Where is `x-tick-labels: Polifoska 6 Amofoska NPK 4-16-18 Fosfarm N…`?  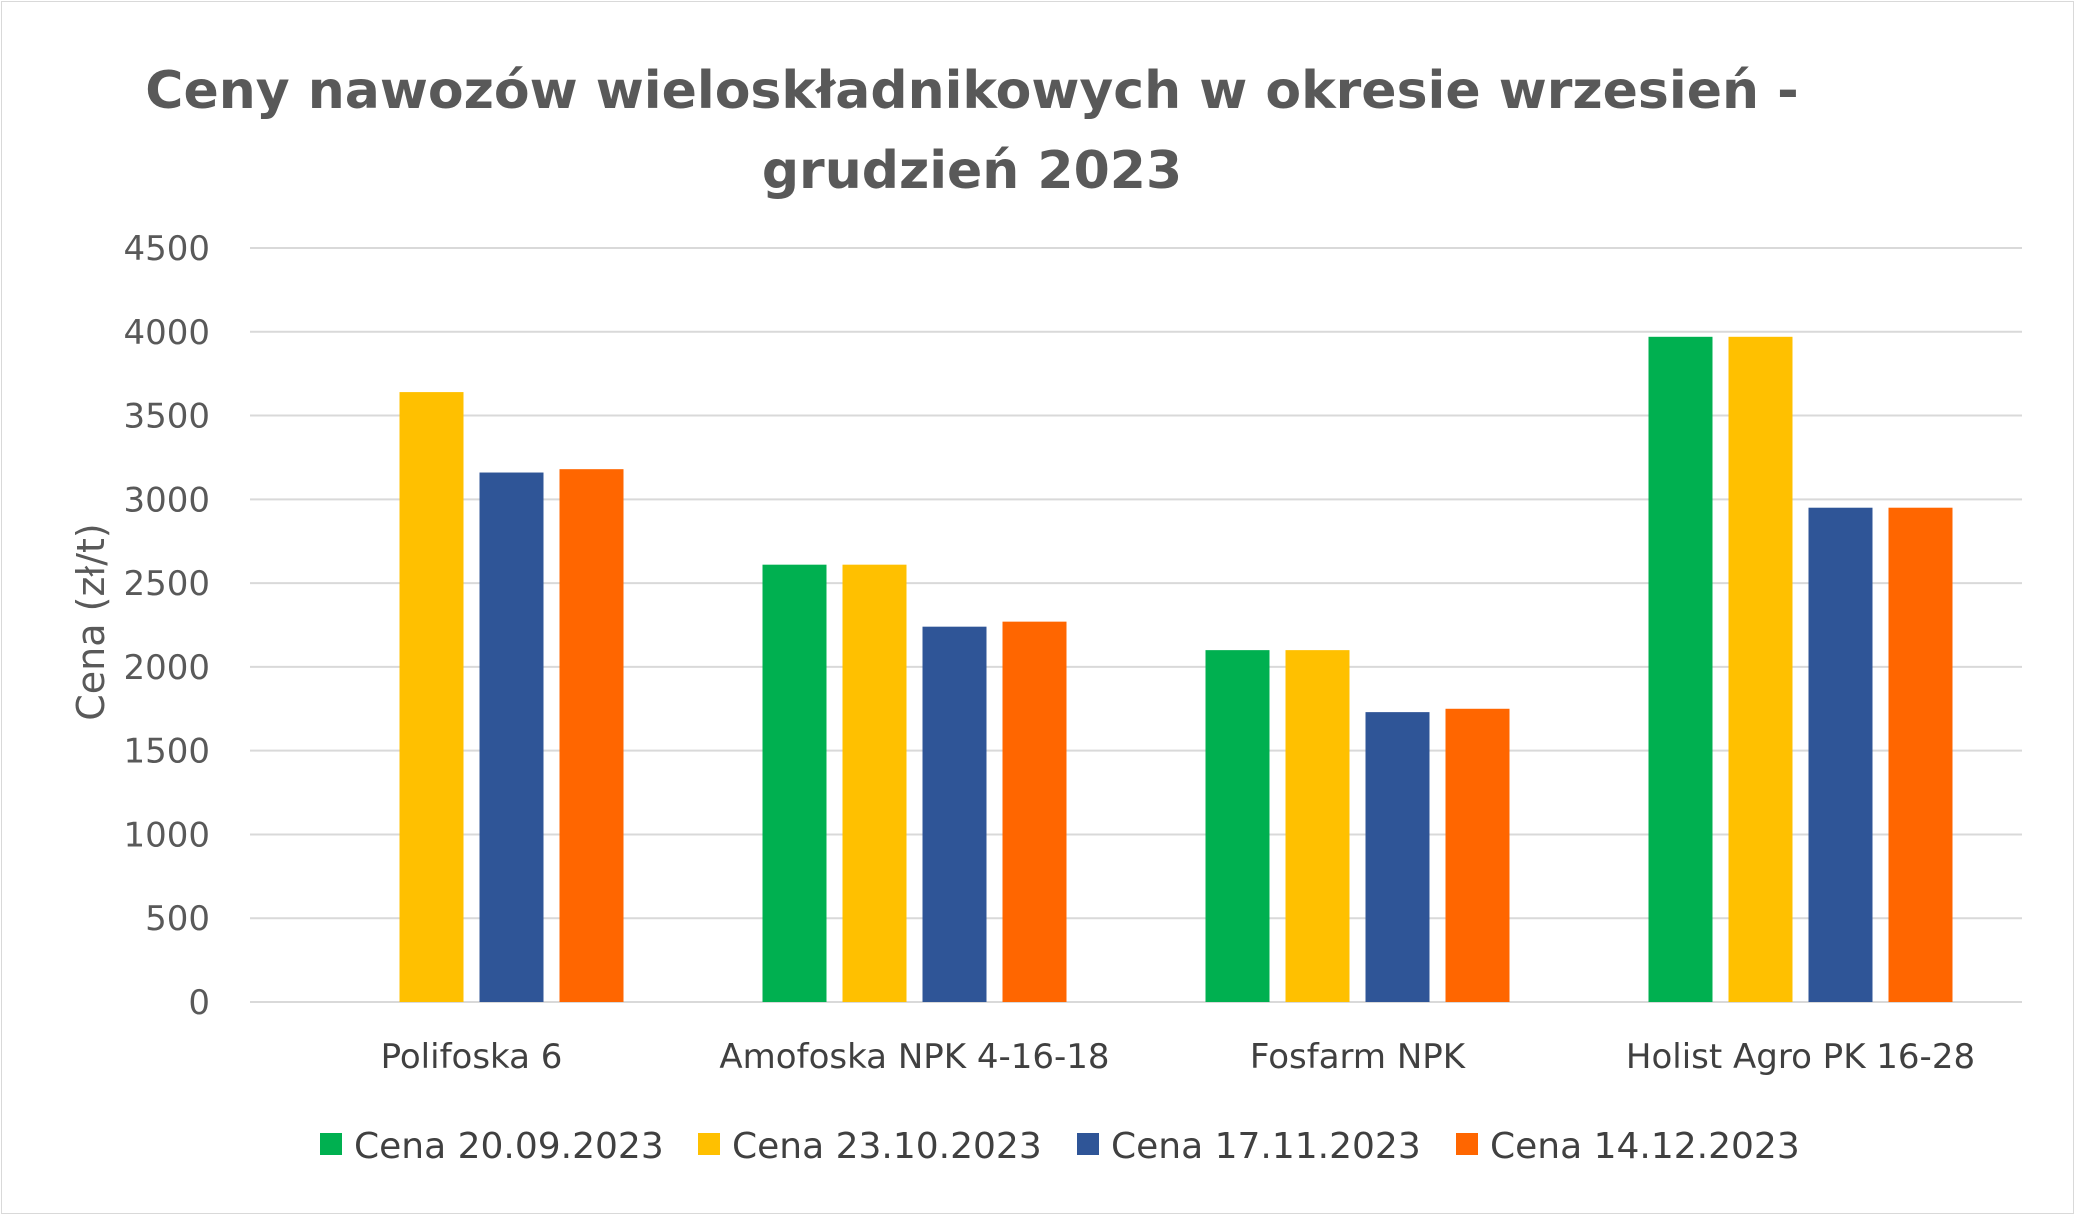 x-tick-labels: Polifoska 6 Amofoska NPK 4-16-18 Fosfarm N… is located at coordinates (1178, 1057).